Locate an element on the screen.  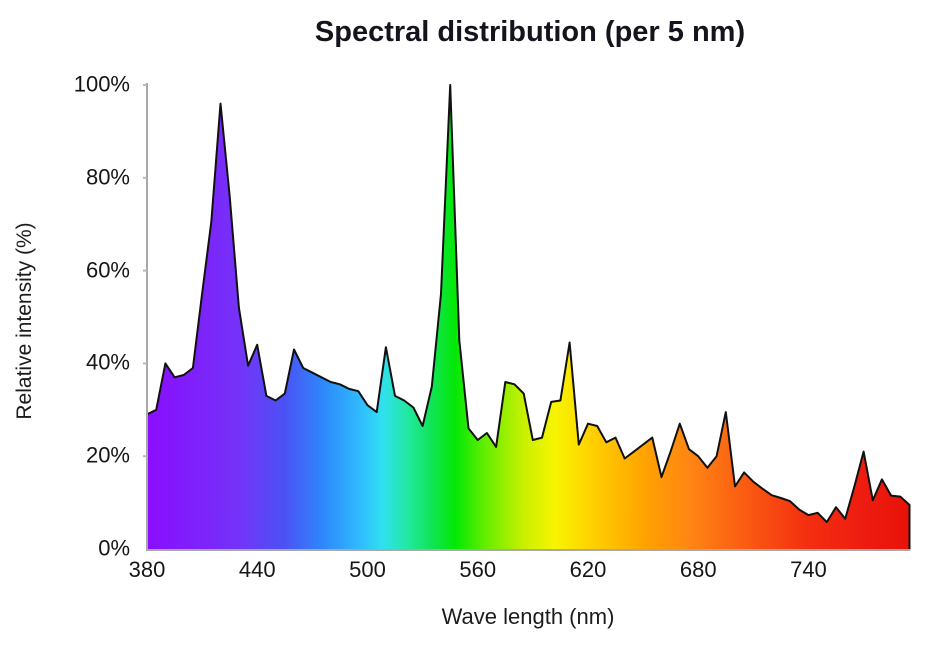
y-tick-label: 40% is located at coordinates (107, 362).